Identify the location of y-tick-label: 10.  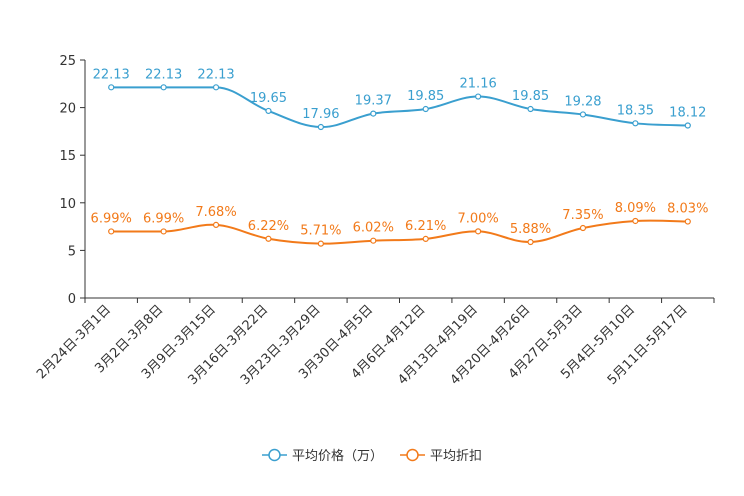
(67, 204).